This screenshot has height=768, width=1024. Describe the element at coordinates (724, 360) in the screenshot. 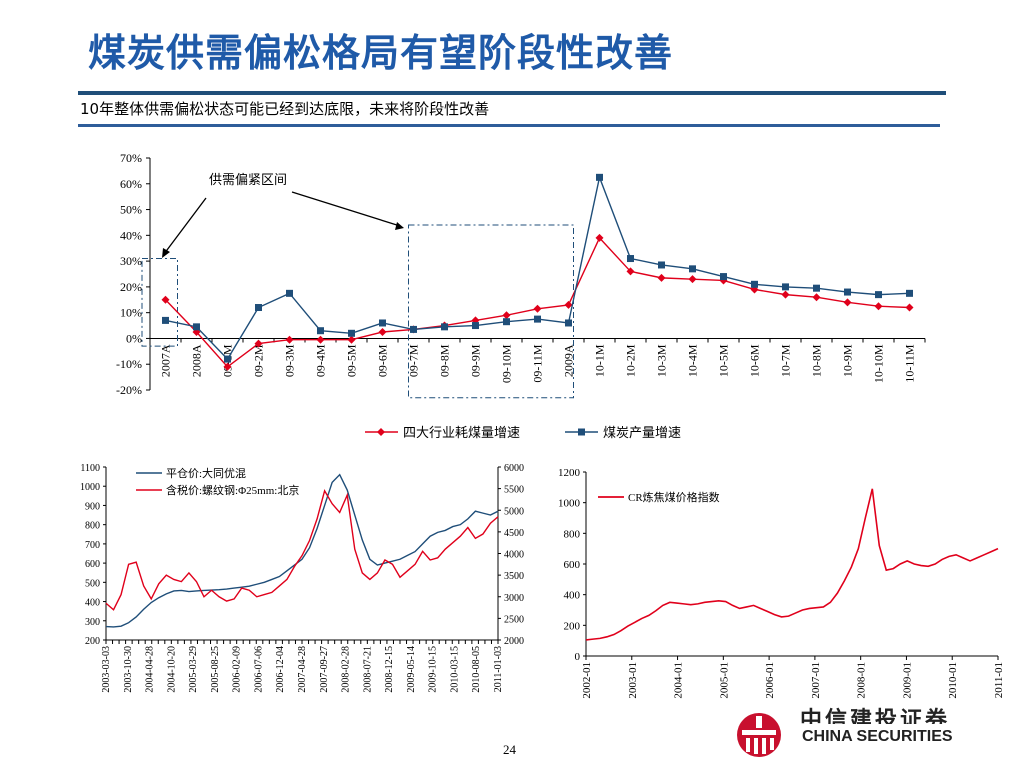

I see `c1-x-tick-label: 10-5M` at that location.